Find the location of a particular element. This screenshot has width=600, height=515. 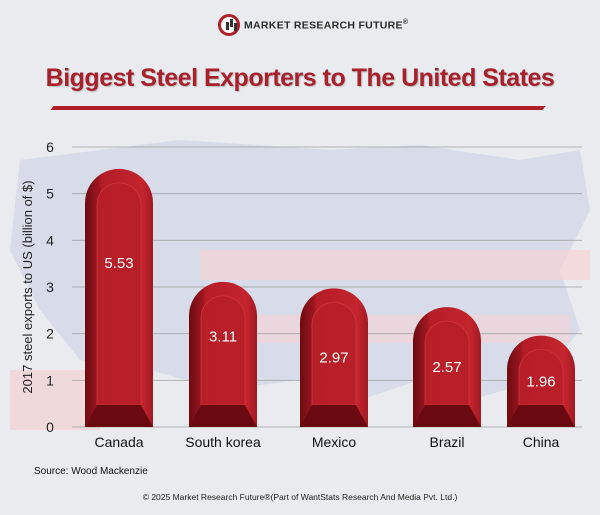

source-note: Source: Wood Mackenzie is located at coordinates (91, 471).